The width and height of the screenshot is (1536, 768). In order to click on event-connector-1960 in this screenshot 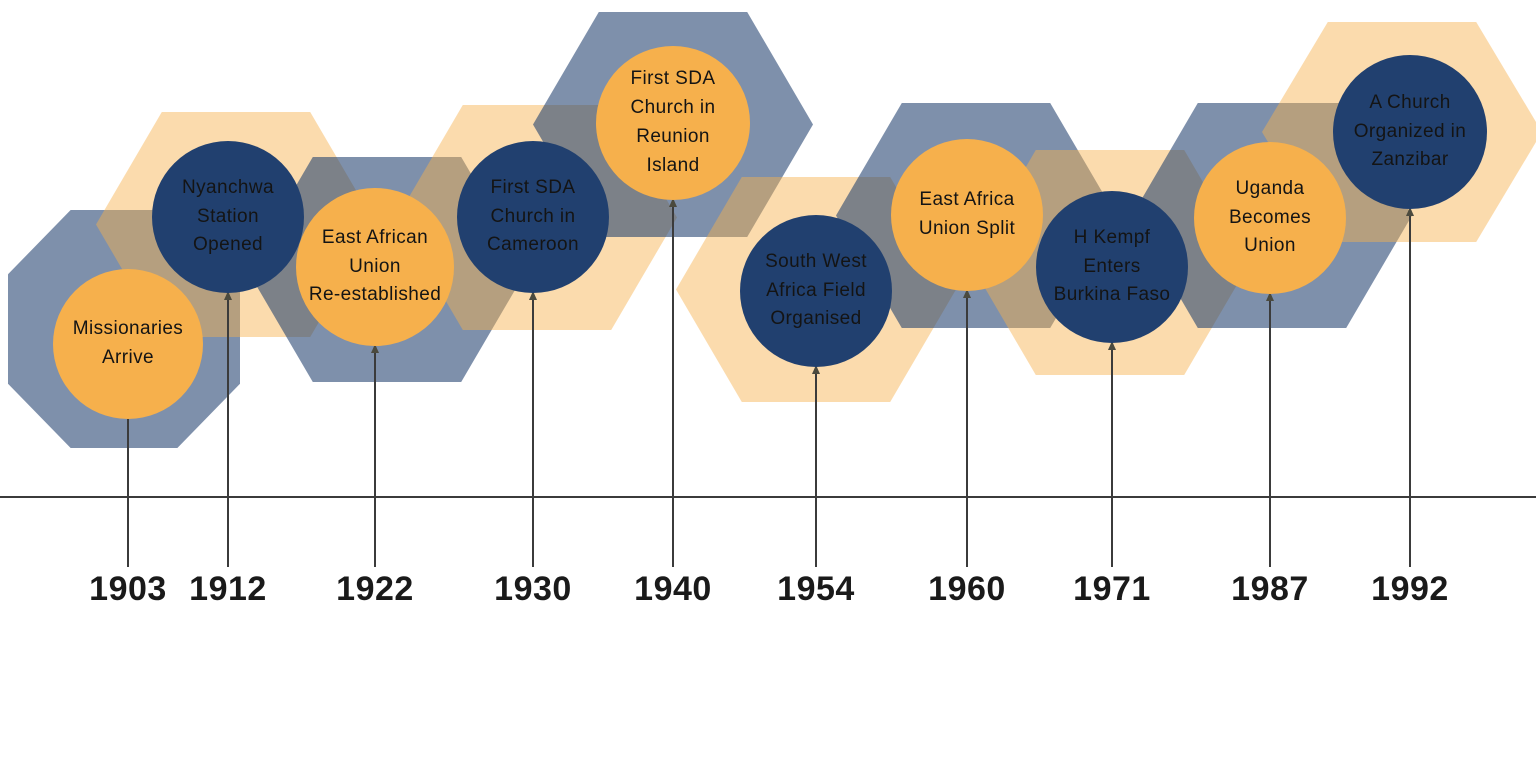, I will do `click(967, 428)`.